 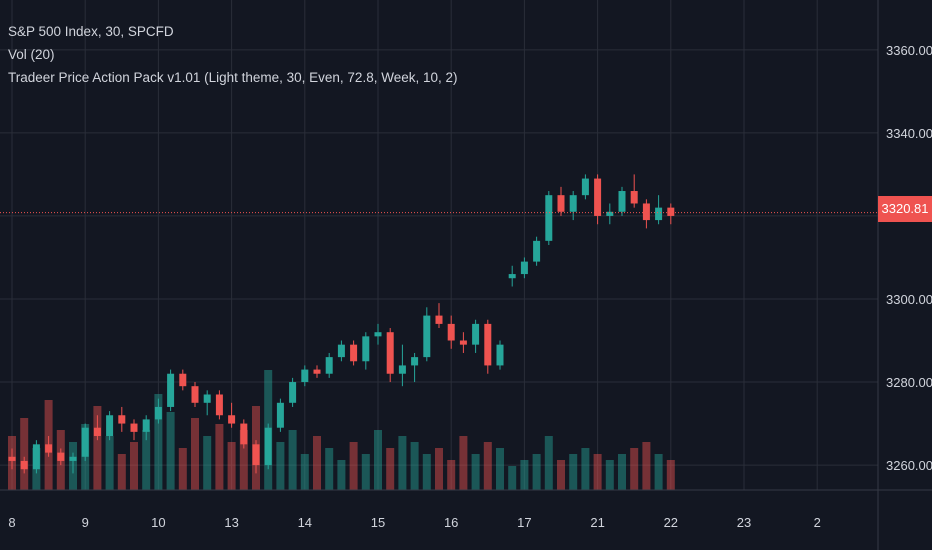 I want to click on time-tick-label: 14, so click(x=305, y=522).